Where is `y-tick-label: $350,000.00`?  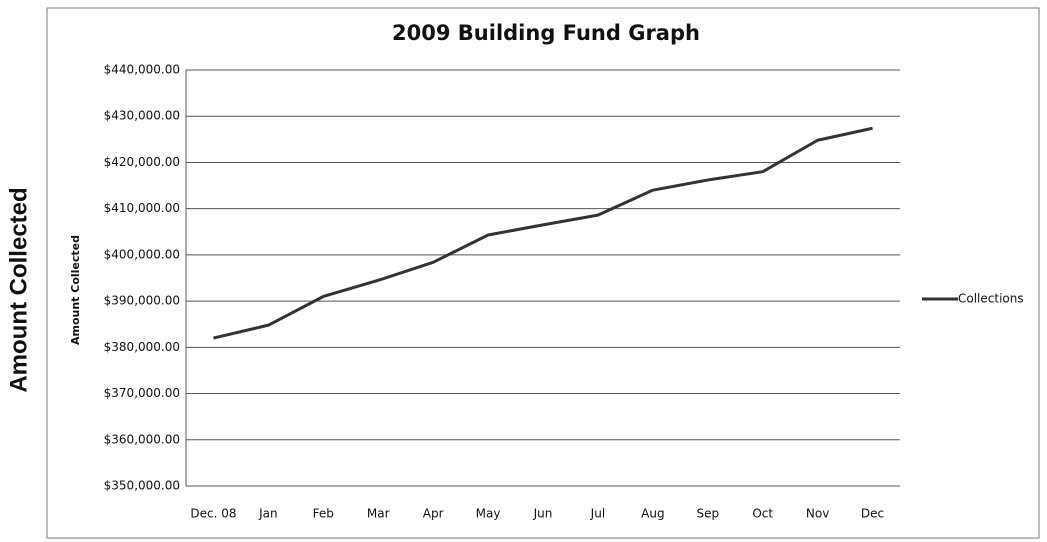 y-tick-label: $350,000.00 is located at coordinates (142, 486).